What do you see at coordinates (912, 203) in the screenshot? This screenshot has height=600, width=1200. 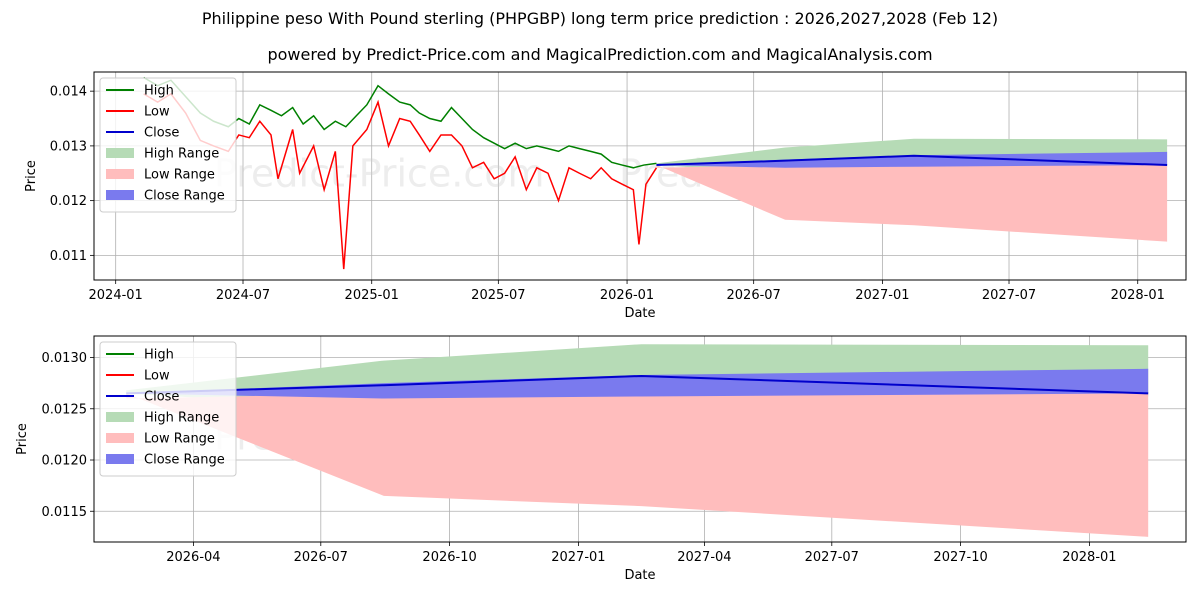 I see `low-range-band` at bounding box center [912, 203].